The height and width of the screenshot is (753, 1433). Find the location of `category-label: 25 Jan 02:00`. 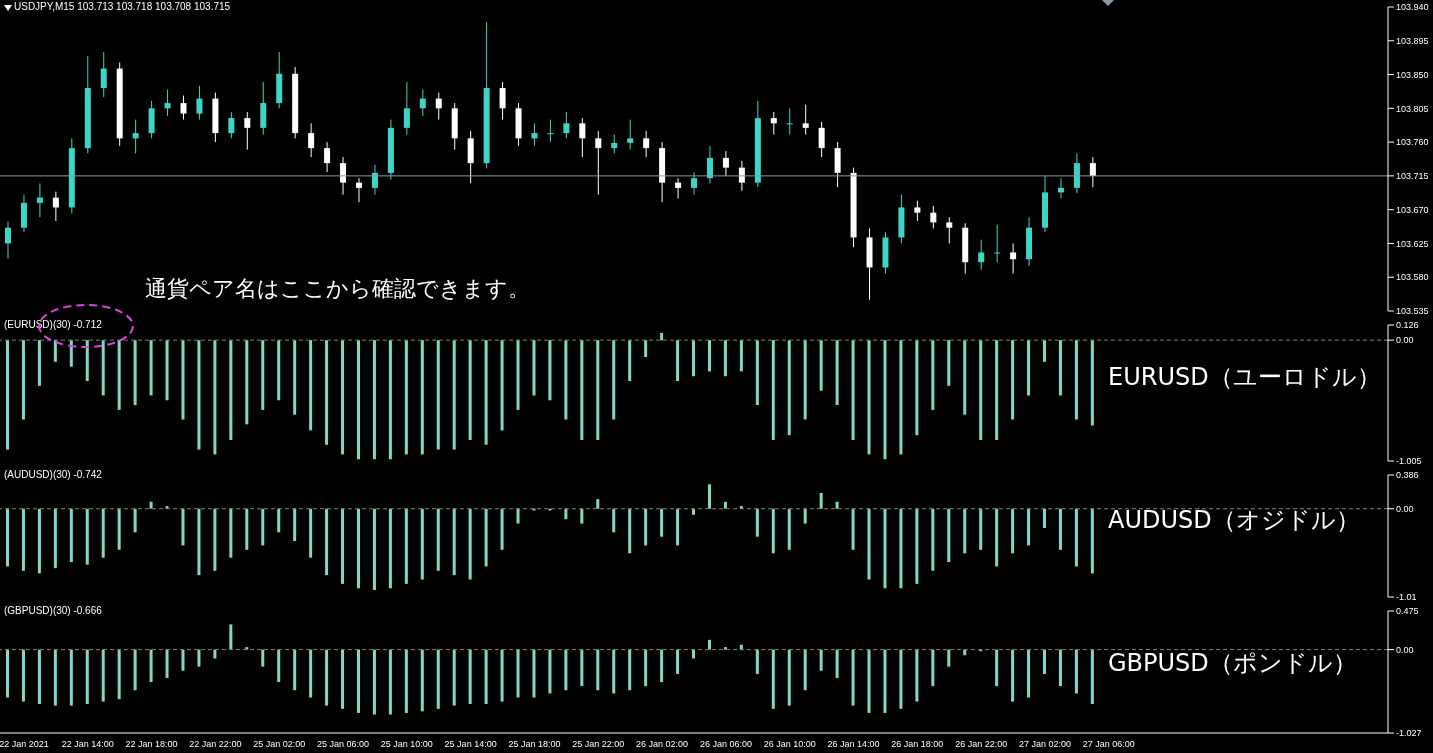

category-label: 25 Jan 02:00 is located at coordinates (279, 744).